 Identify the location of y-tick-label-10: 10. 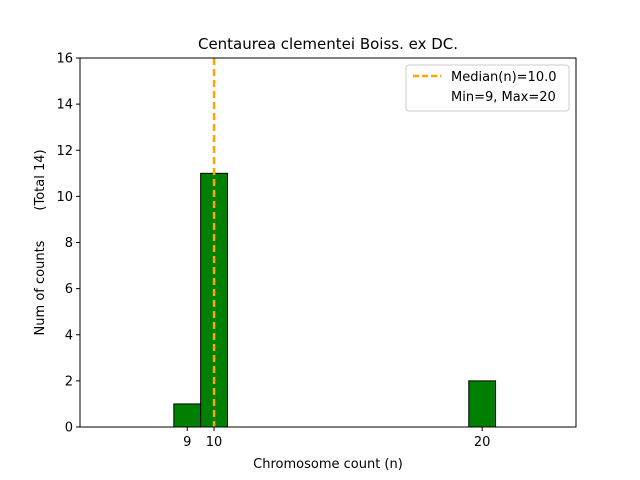
(64, 197).